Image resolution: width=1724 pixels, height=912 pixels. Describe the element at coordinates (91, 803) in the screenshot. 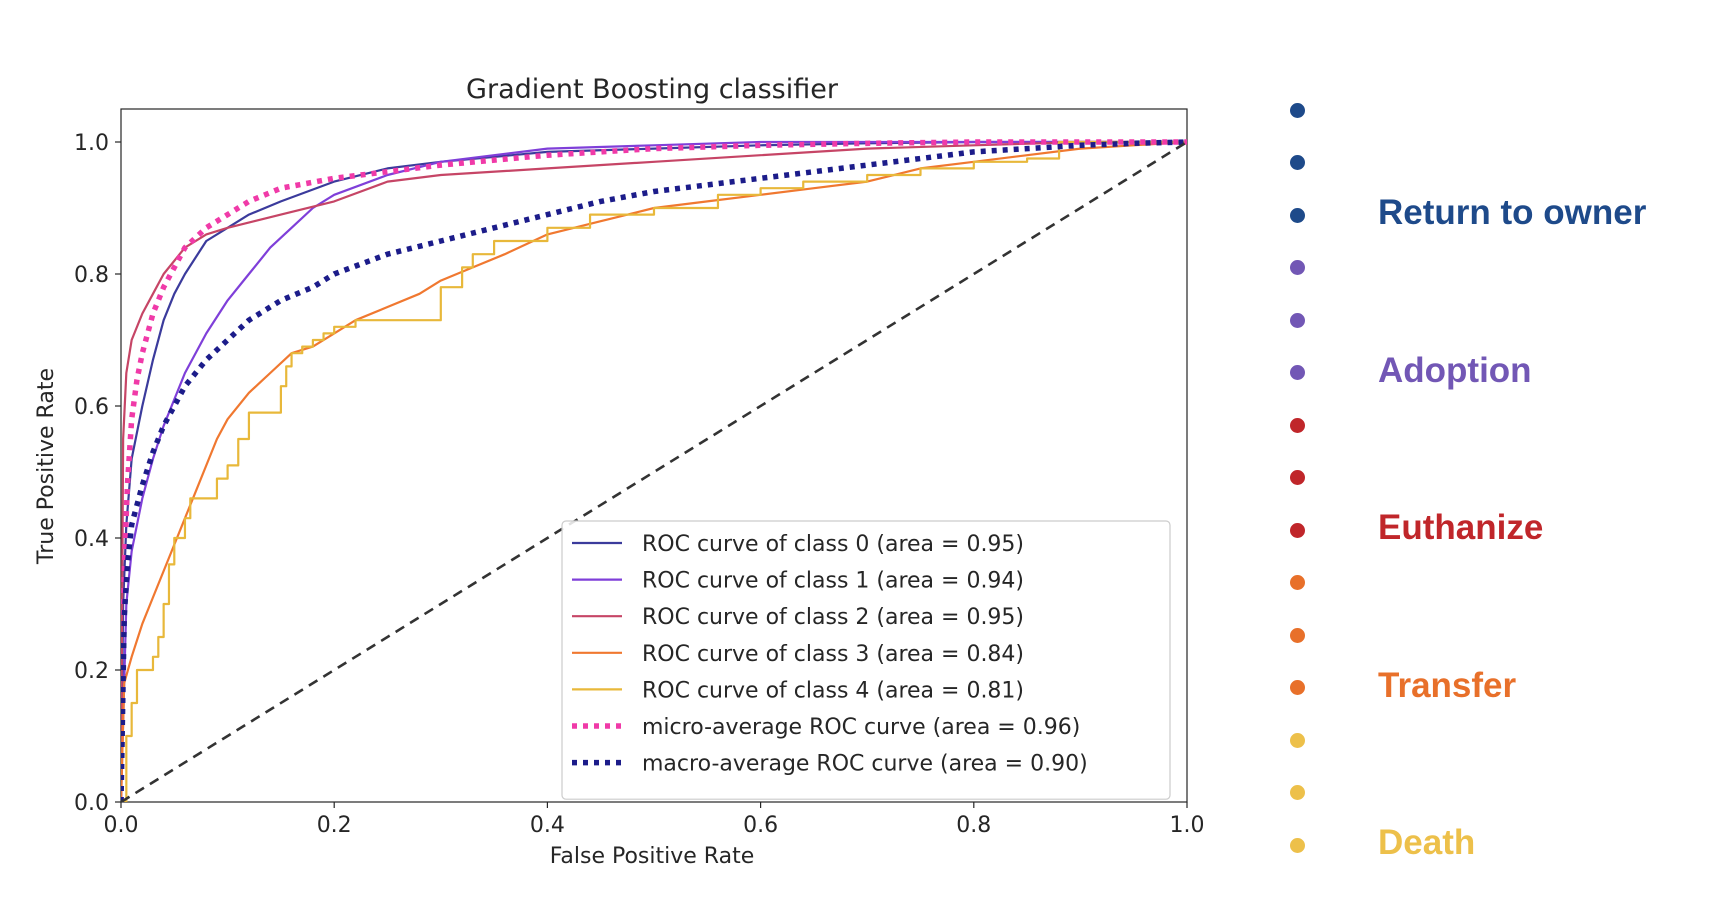

I see `y-tick-label: 0.0` at that location.